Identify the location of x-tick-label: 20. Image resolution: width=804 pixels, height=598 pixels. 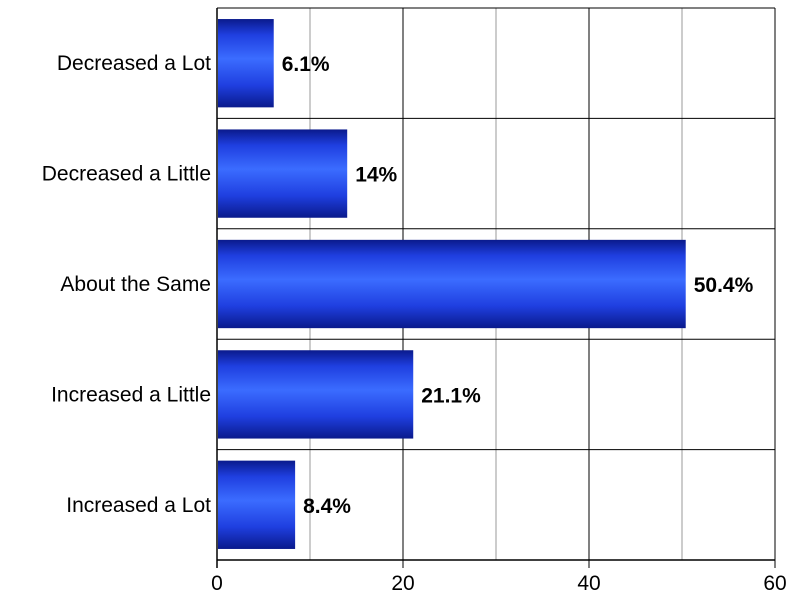
(402, 583).